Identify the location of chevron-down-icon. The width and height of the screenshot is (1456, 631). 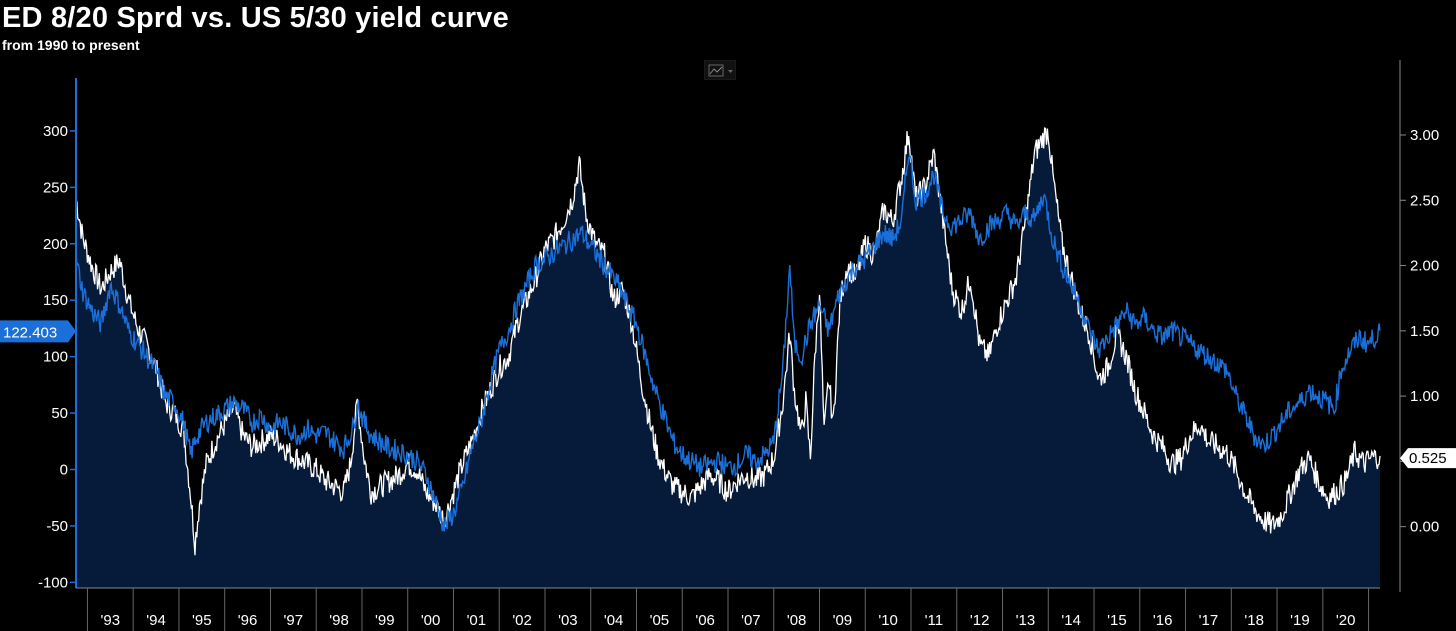
(730, 71).